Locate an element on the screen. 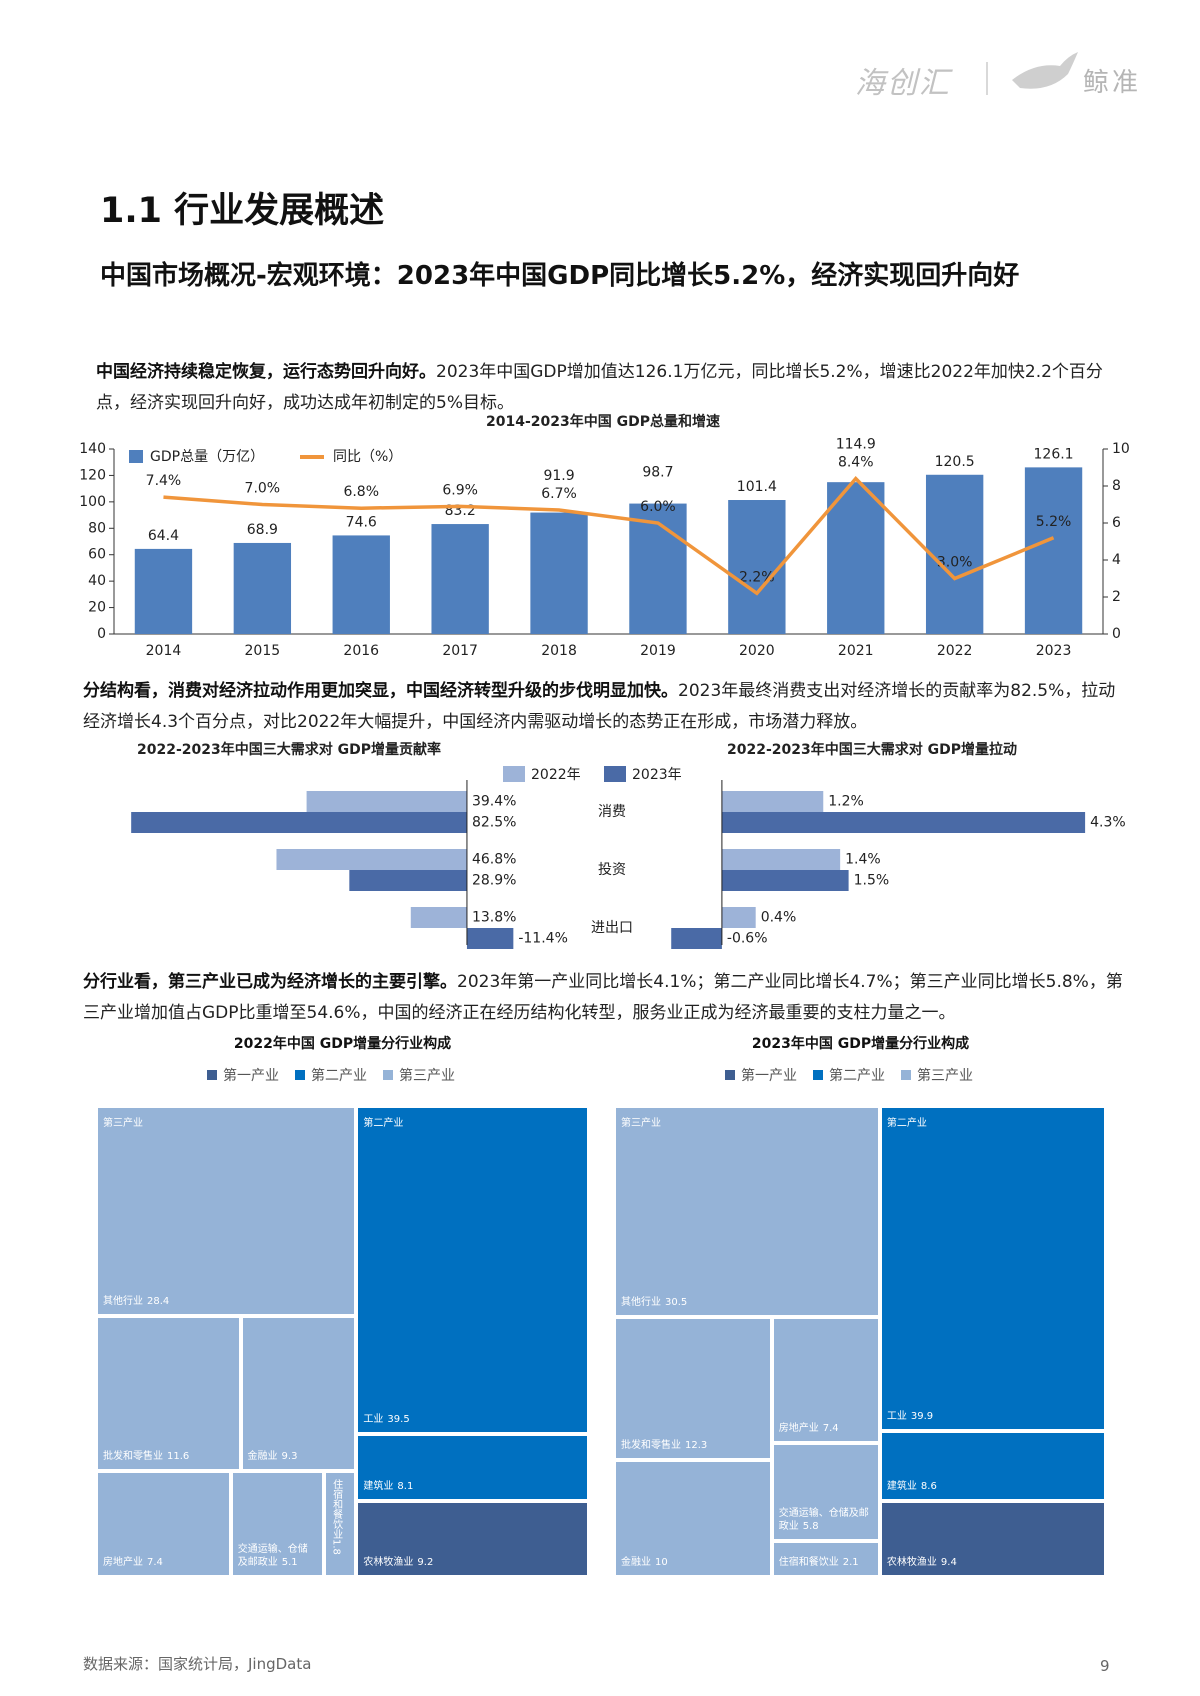 This screenshot has width=1200, height=1696. cell-label: 建筑业 8.6 is located at coordinates (993, 1486).